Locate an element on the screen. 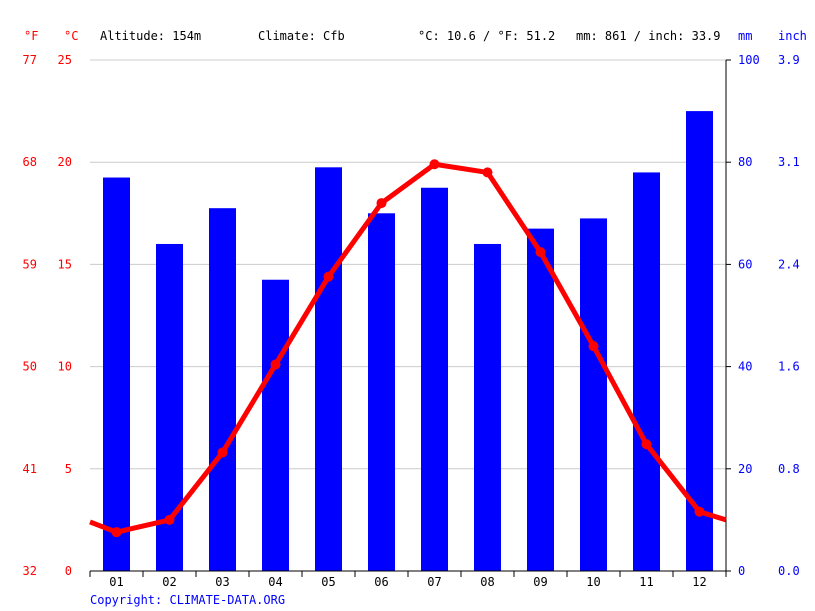 This screenshot has height=611, width=815. mm-tick-label: 100 is located at coordinates (749, 60).